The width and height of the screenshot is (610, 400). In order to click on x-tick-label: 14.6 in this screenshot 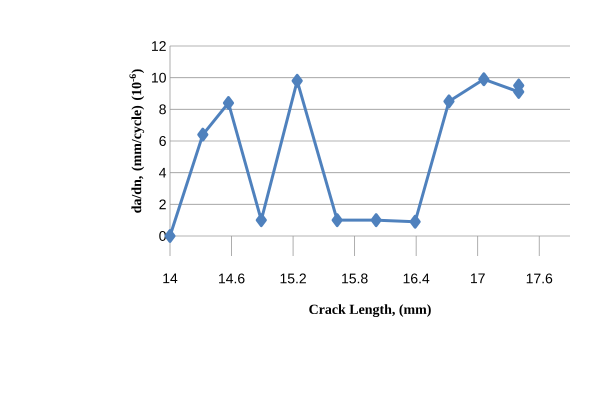, I will do `click(231, 279)`.